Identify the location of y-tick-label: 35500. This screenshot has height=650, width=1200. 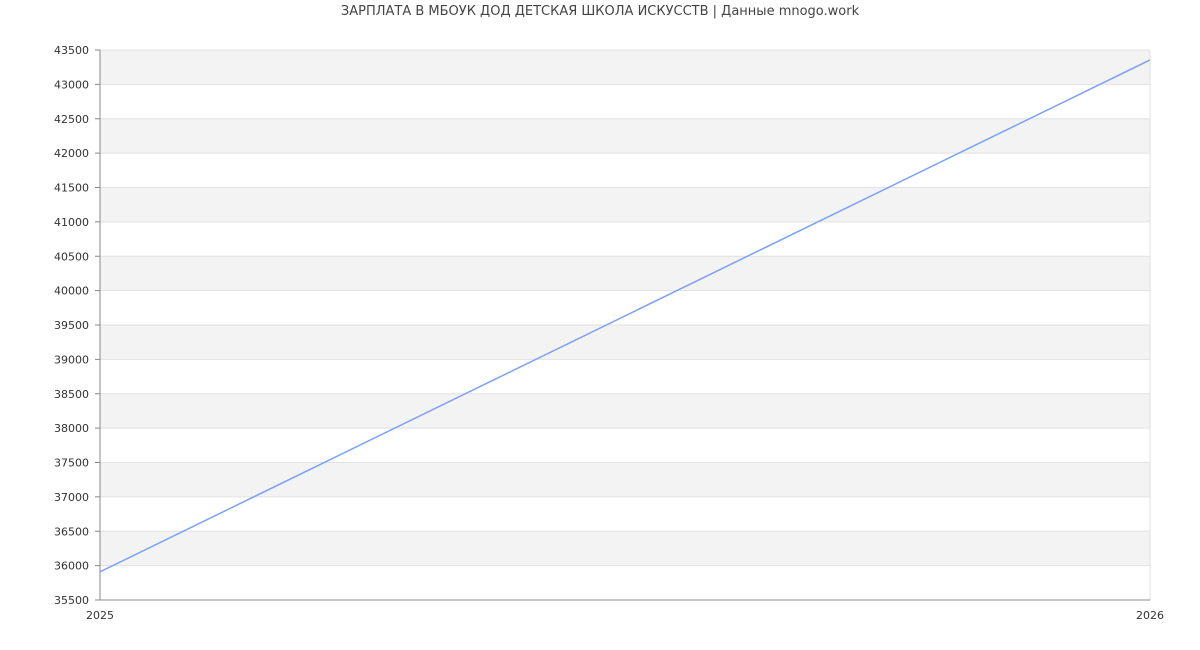
(71, 600).